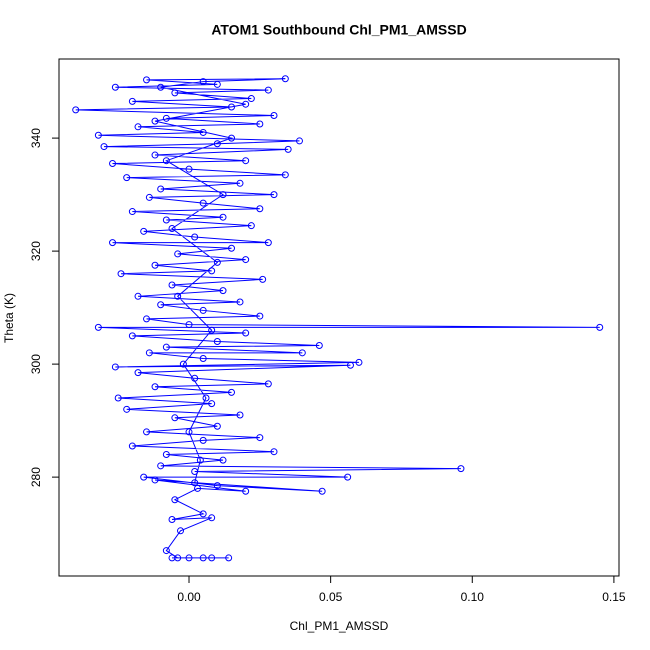  Describe the element at coordinates (9, 318) in the screenshot. I see `y-axis-title: Theta (K)` at that location.